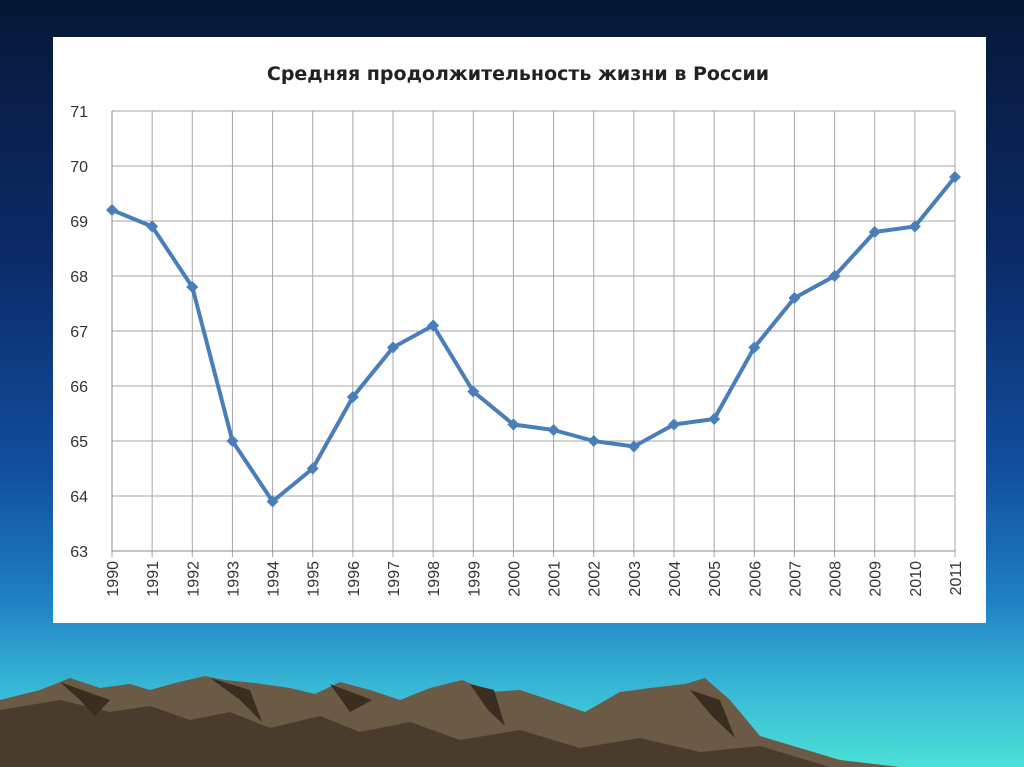 This screenshot has width=1024, height=767. I want to click on chart-title: Средняя продолжительность жизни в России, so click(518, 74).